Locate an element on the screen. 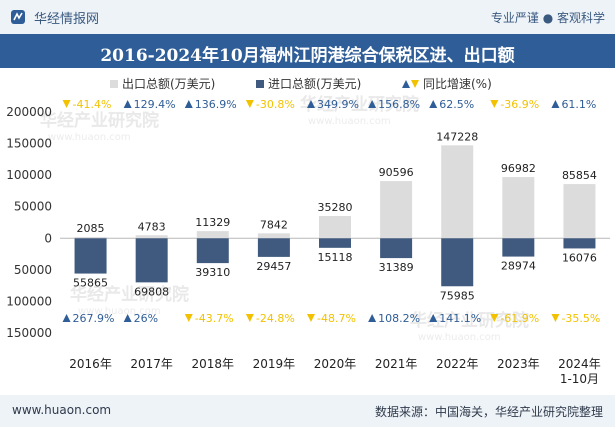  x-tick-label-line: 2021年 is located at coordinates (396, 364).